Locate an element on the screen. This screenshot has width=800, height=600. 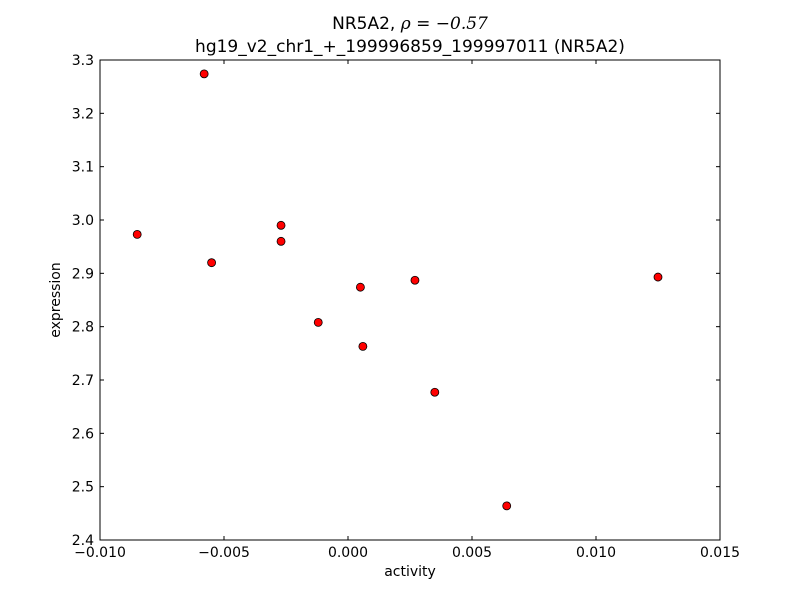
y-axis-label: expression is located at coordinates (56, 300).